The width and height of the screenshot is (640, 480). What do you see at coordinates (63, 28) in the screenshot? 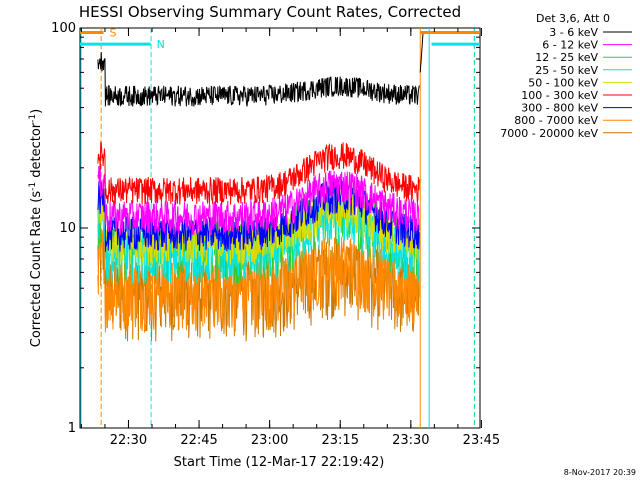
I see `y-tick-label: 100` at bounding box center [63, 28].